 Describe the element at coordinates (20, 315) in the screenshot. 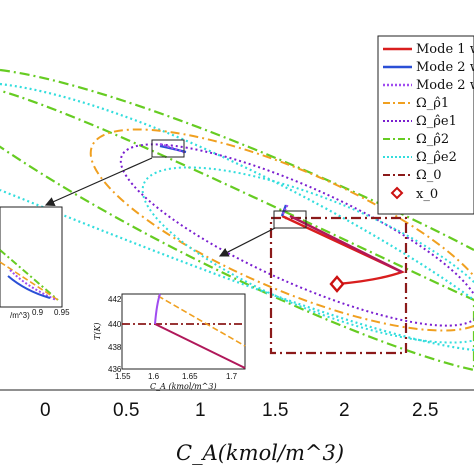

I see `inset-left-xlabel: /m^3)` at that location.